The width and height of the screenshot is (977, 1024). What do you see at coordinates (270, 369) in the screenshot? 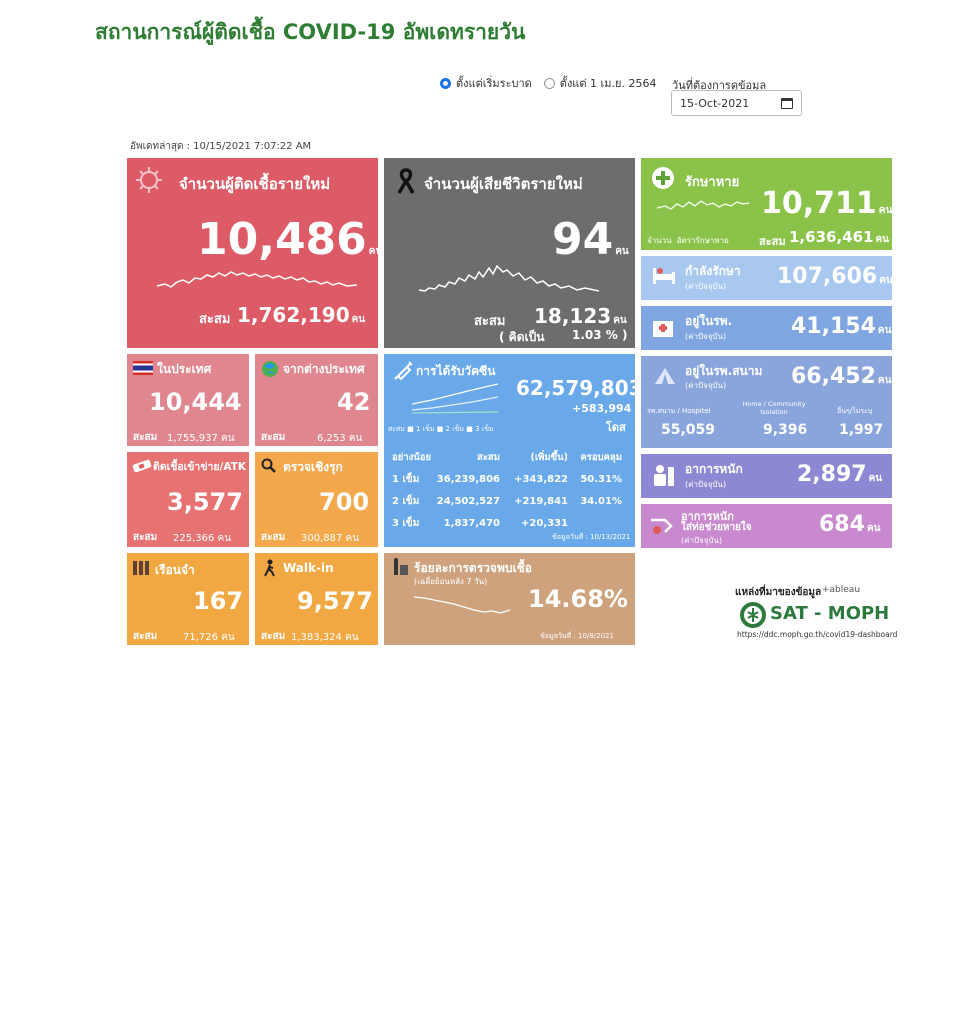
I see `globe-icon` at bounding box center [270, 369].